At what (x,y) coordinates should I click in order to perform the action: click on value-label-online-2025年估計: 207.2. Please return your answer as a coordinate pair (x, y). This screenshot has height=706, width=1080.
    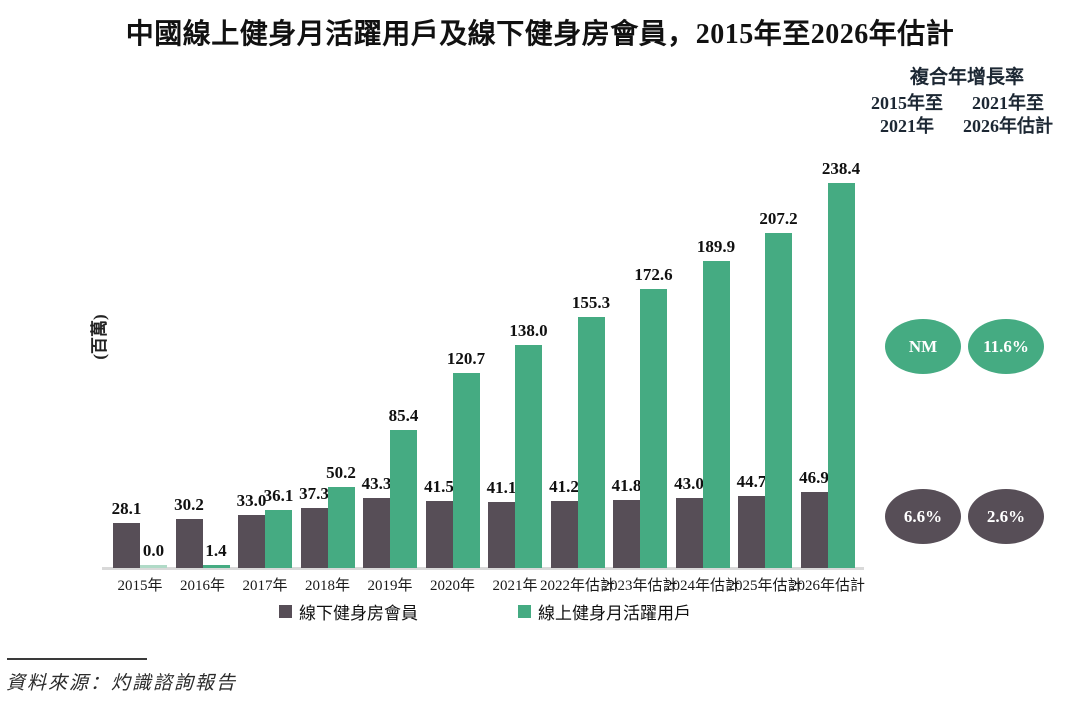
    Looking at the image, I should click on (778, 218).